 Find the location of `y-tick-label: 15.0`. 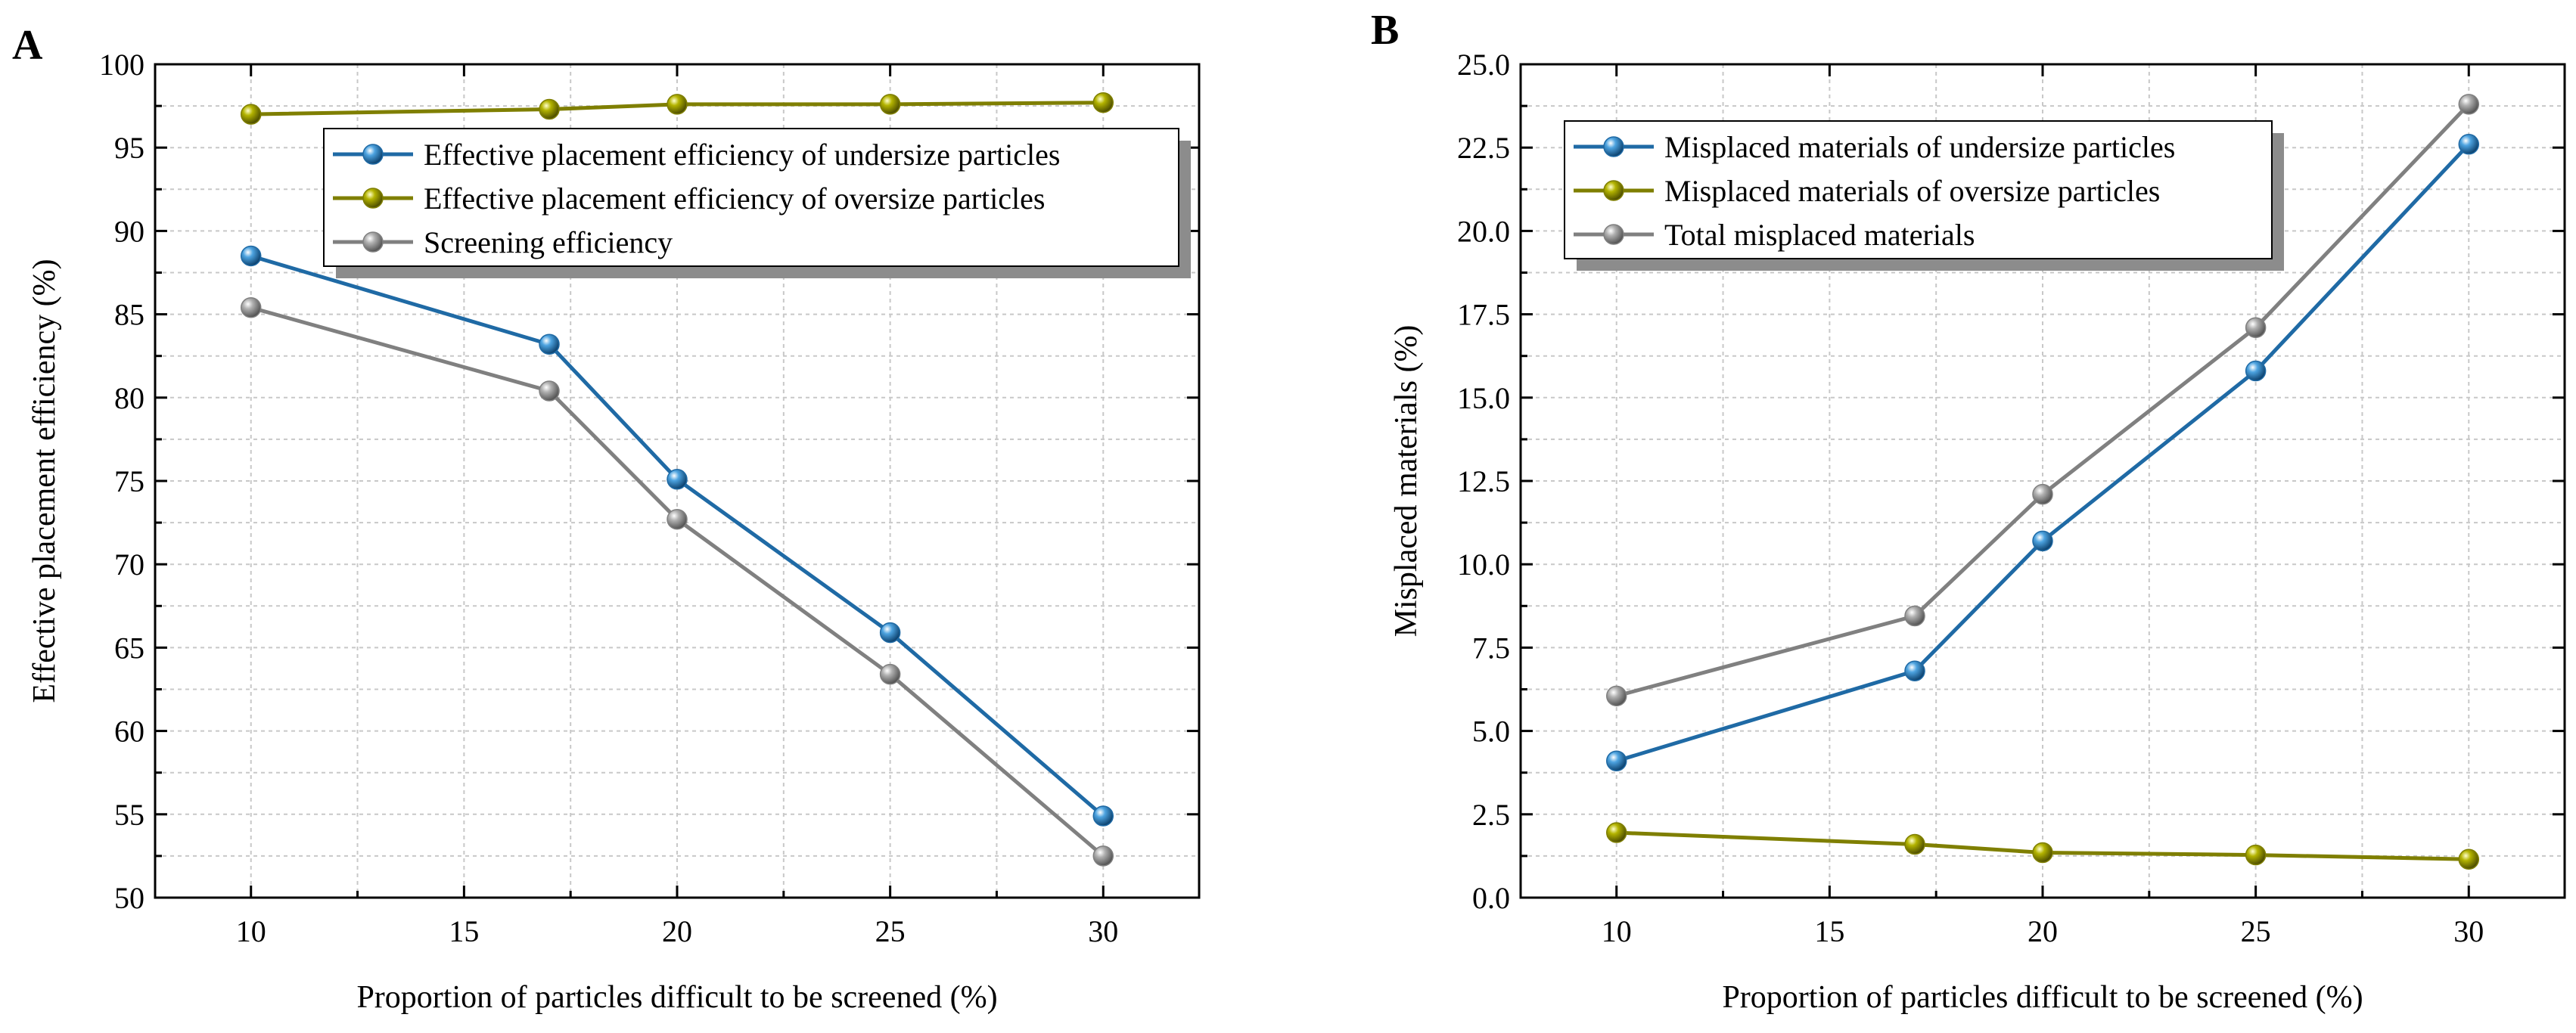

y-tick-label: 15.0 is located at coordinates (1483, 398).